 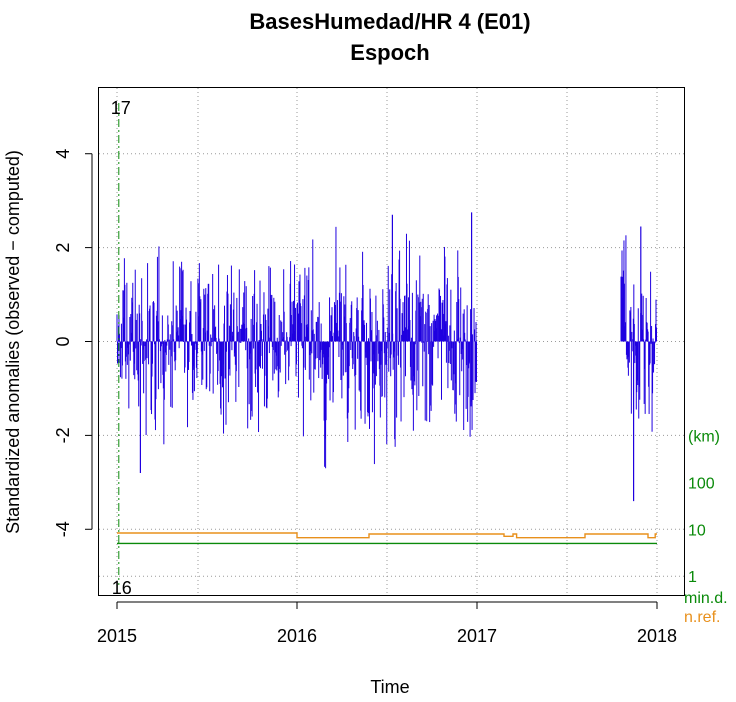 I want to click on y-tick-label: -4, so click(x=63, y=529).